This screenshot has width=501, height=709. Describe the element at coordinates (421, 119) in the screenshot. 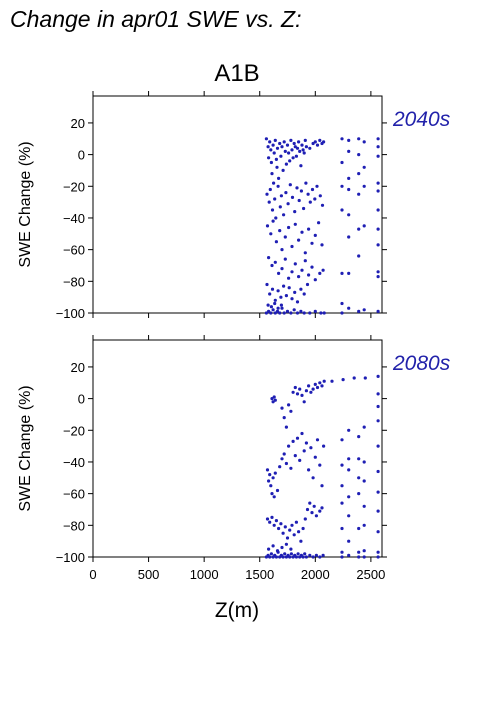

I see `period-label: 2040s` at that location.